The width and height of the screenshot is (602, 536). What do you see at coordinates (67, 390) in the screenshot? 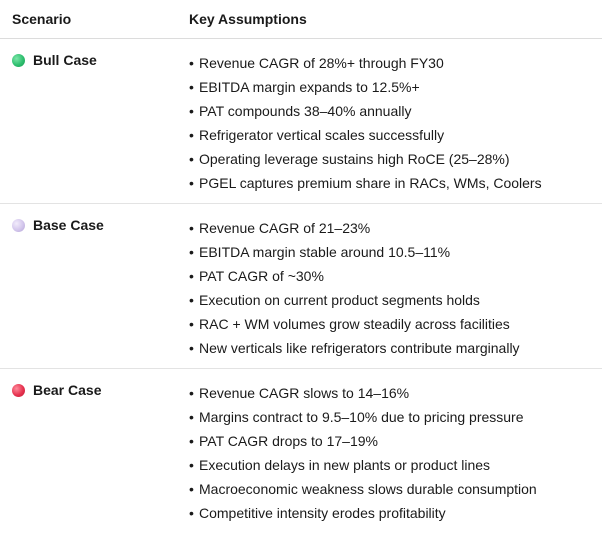
I see `scenario-label: Bear Case` at bounding box center [67, 390].